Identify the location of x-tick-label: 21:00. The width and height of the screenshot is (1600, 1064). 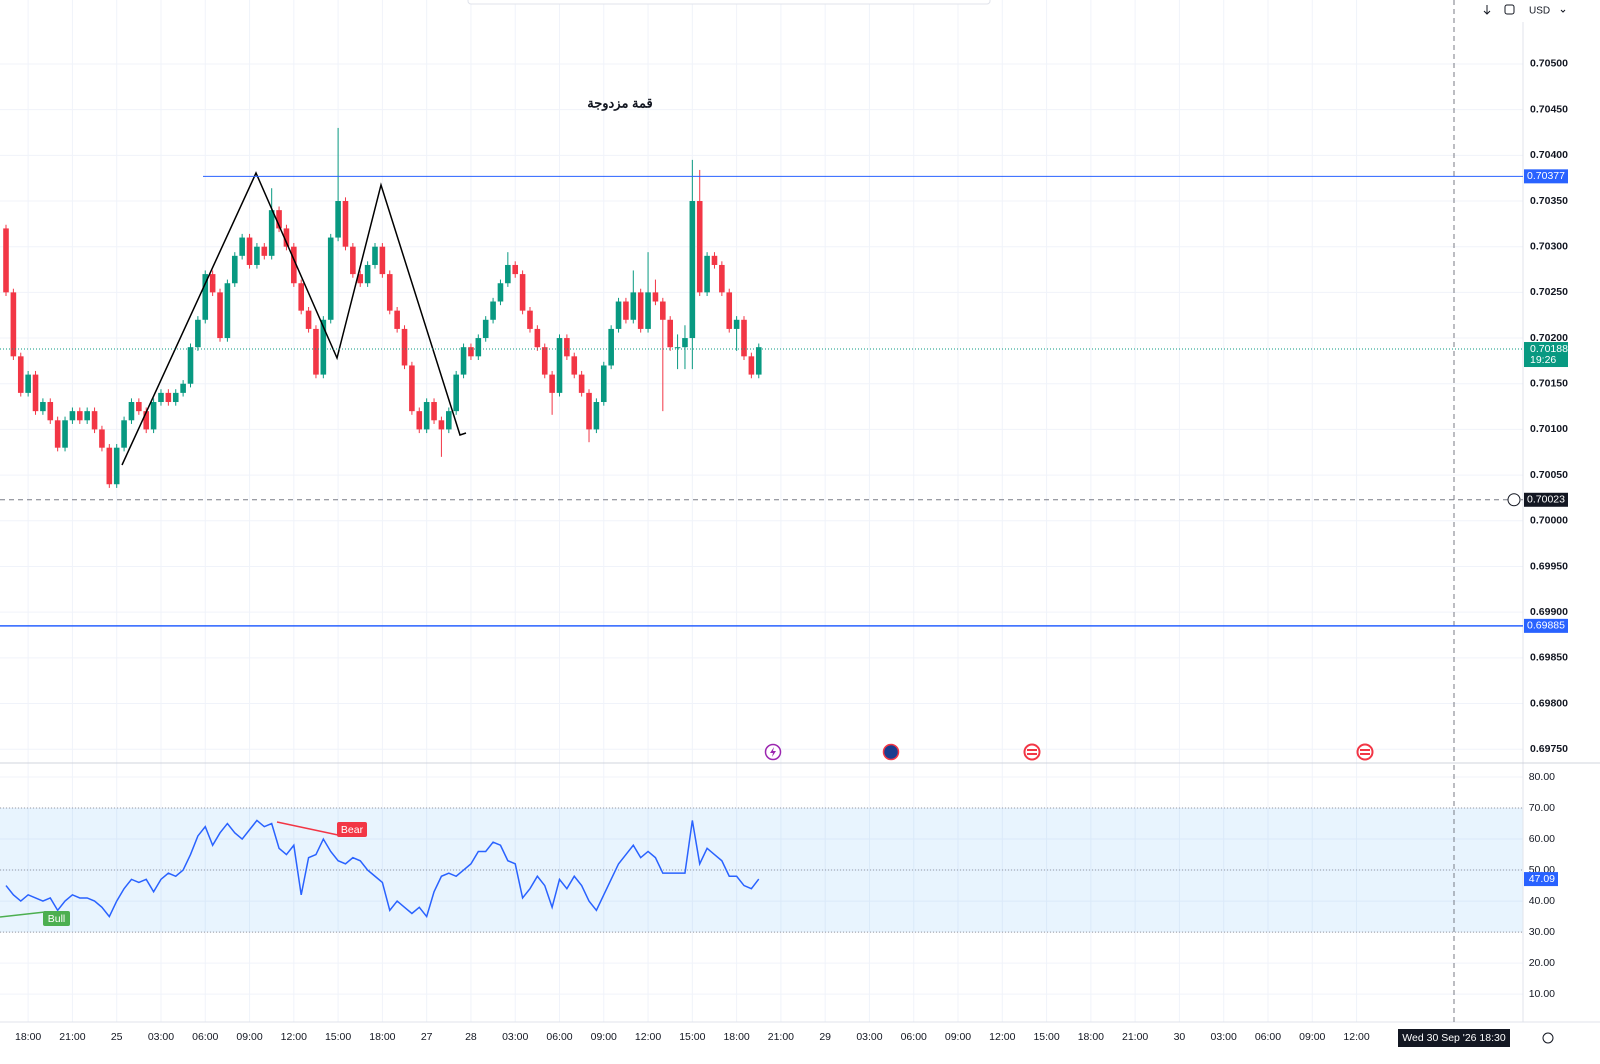
(781, 1037).